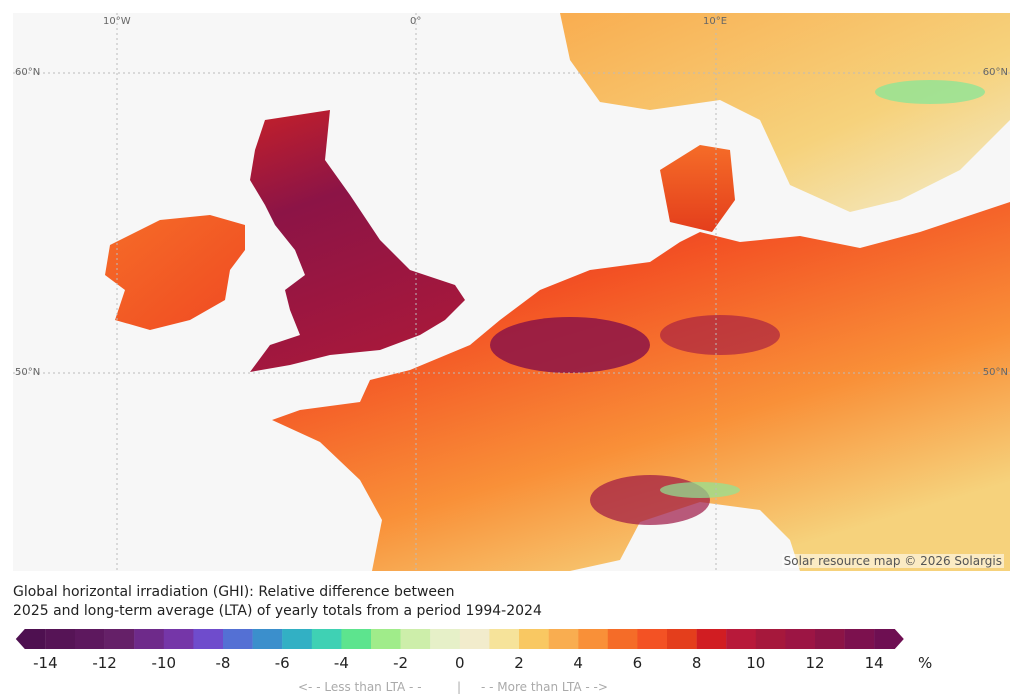 The width and height of the screenshot is (1024, 700). I want to click on legend-tick-label: -14, so click(45, 663).